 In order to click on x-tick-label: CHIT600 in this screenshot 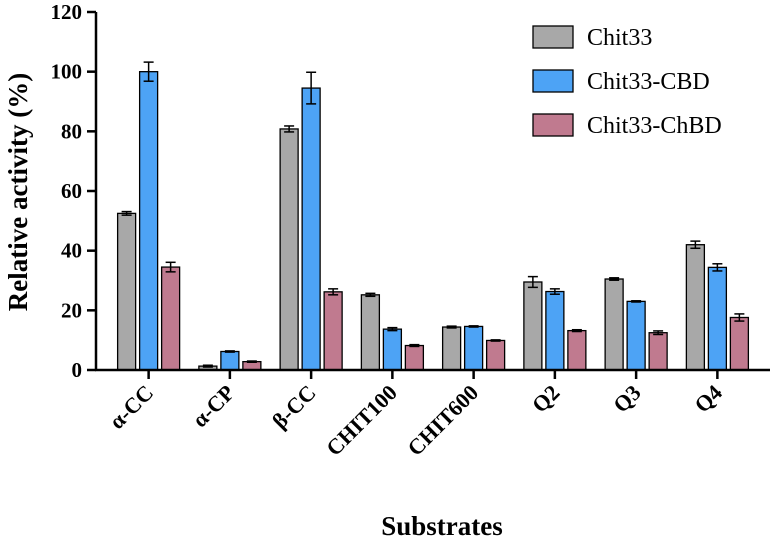, I will do `click(442, 420)`.